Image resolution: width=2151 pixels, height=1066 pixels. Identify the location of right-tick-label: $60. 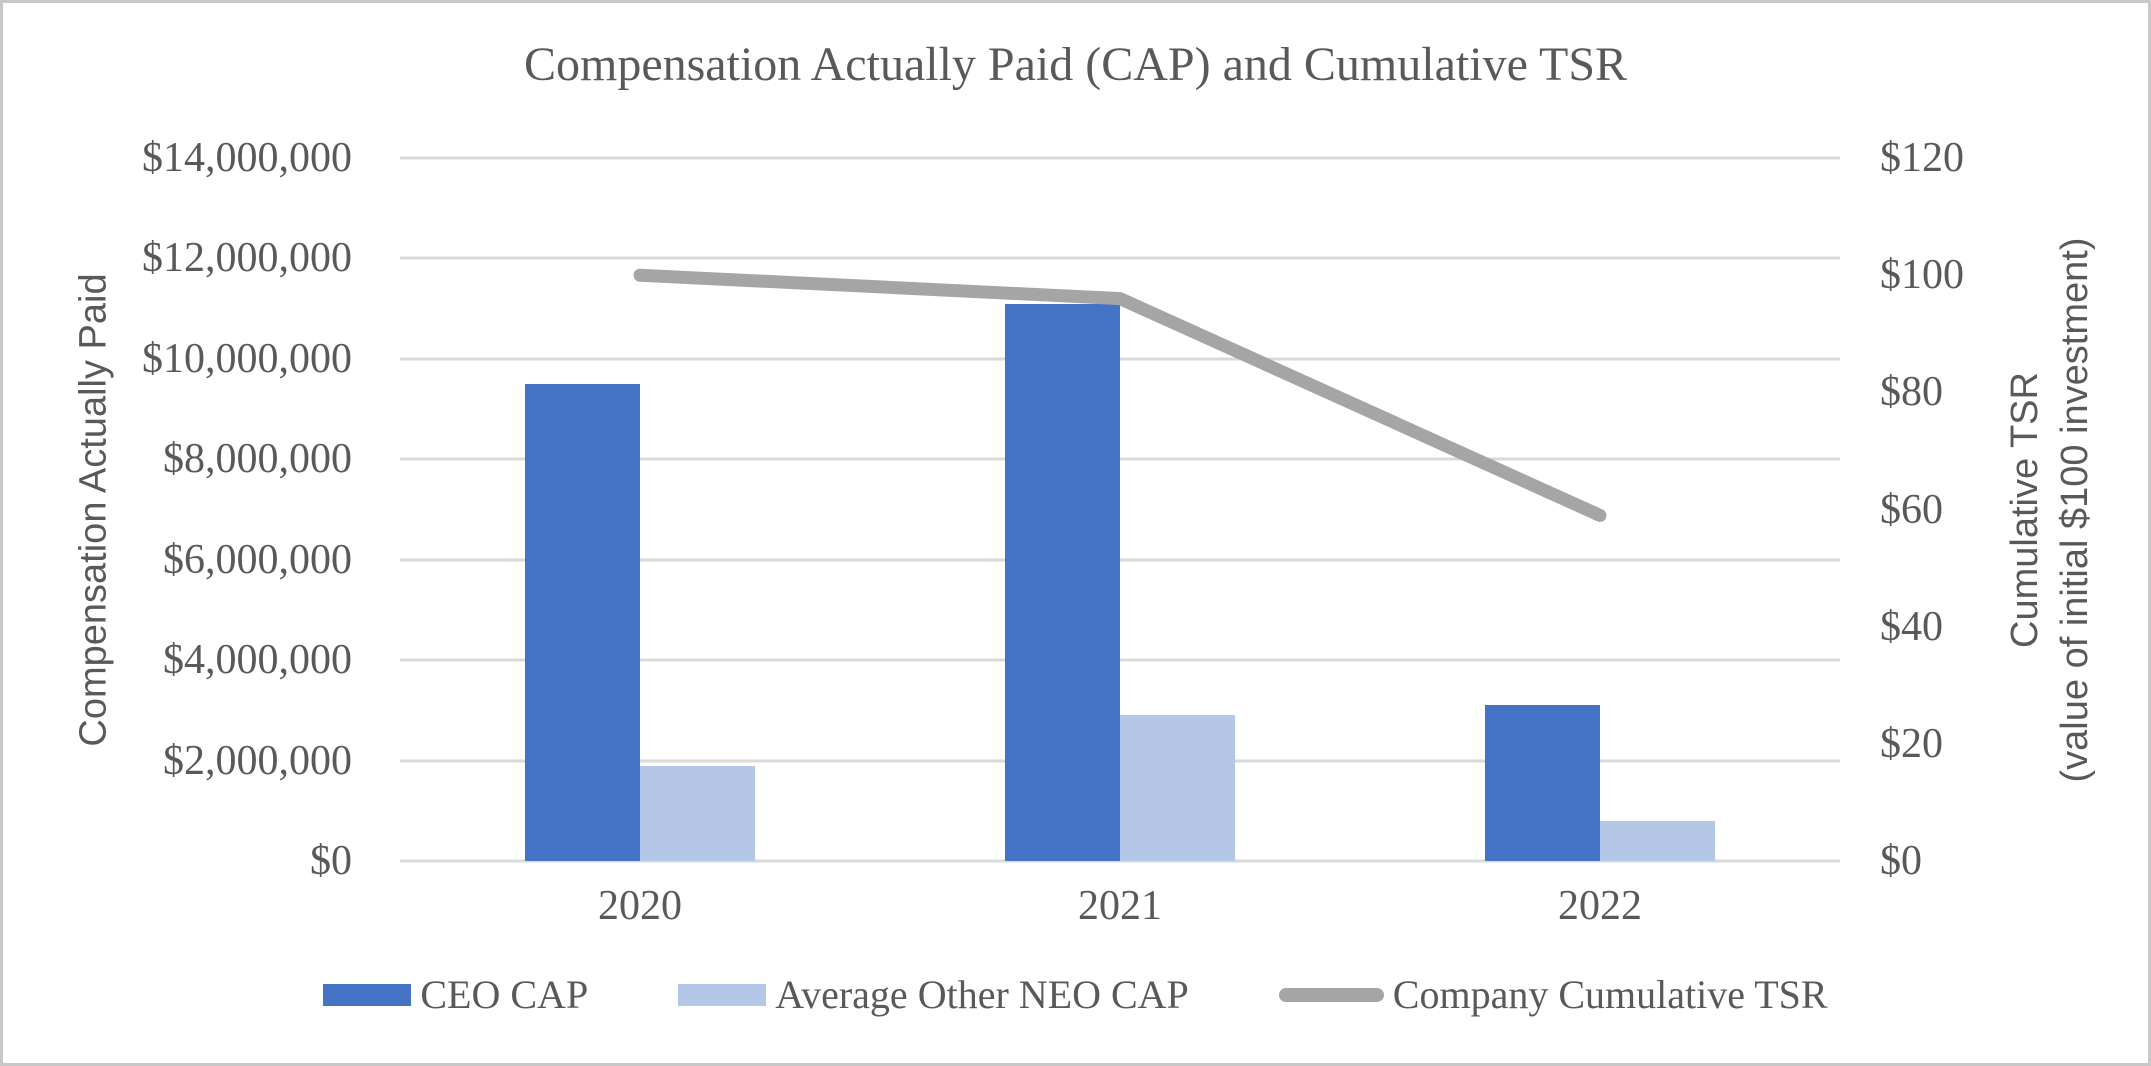
(1911, 509).